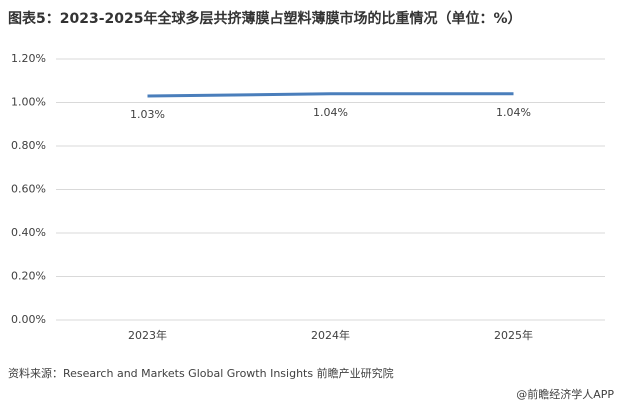 This screenshot has height=411, width=621. Describe the element at coordinates (28, 145) in the screenshot. I see `y-tick-label: 0.80%` at that location.